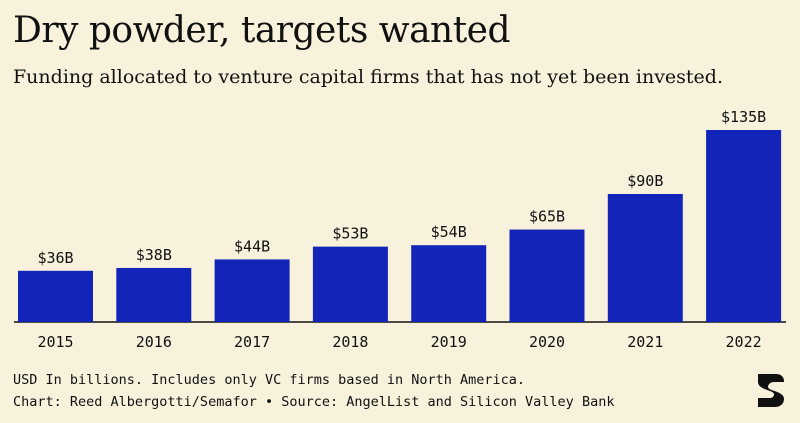 The image size is (800, 423). Describe the element at coordinates (55, 258) in the screenshot. I see `data-label-2015: $36B` at that location.